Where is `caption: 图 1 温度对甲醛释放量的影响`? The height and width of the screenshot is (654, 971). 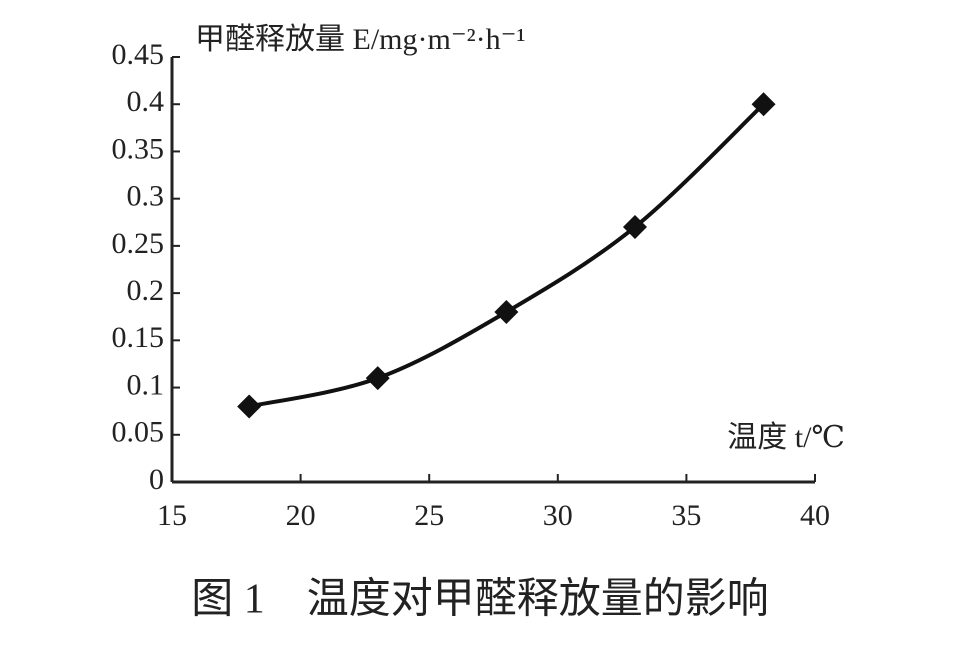
caption: 图 1 温度对甲醛释放量的影响 is located at coordinates (480, 600).